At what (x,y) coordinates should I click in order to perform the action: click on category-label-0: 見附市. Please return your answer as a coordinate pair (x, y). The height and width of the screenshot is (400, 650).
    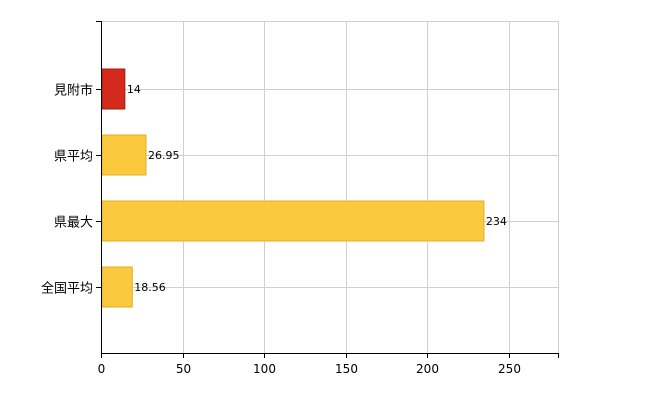
    Looking at the image, I should click on (73, 91).